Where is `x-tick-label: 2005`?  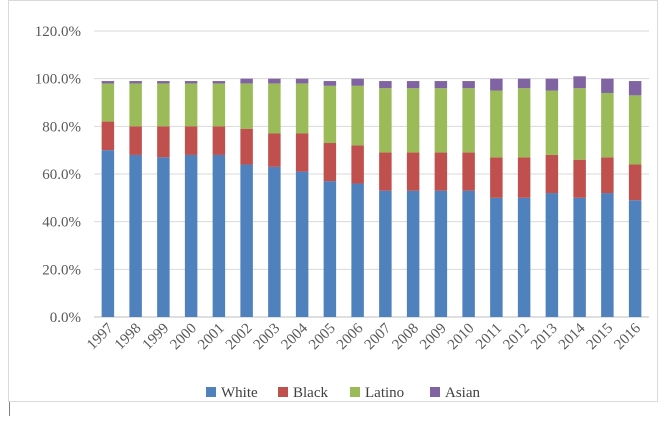 x-tick-label: 2005 is located at coordinates (322, 337).